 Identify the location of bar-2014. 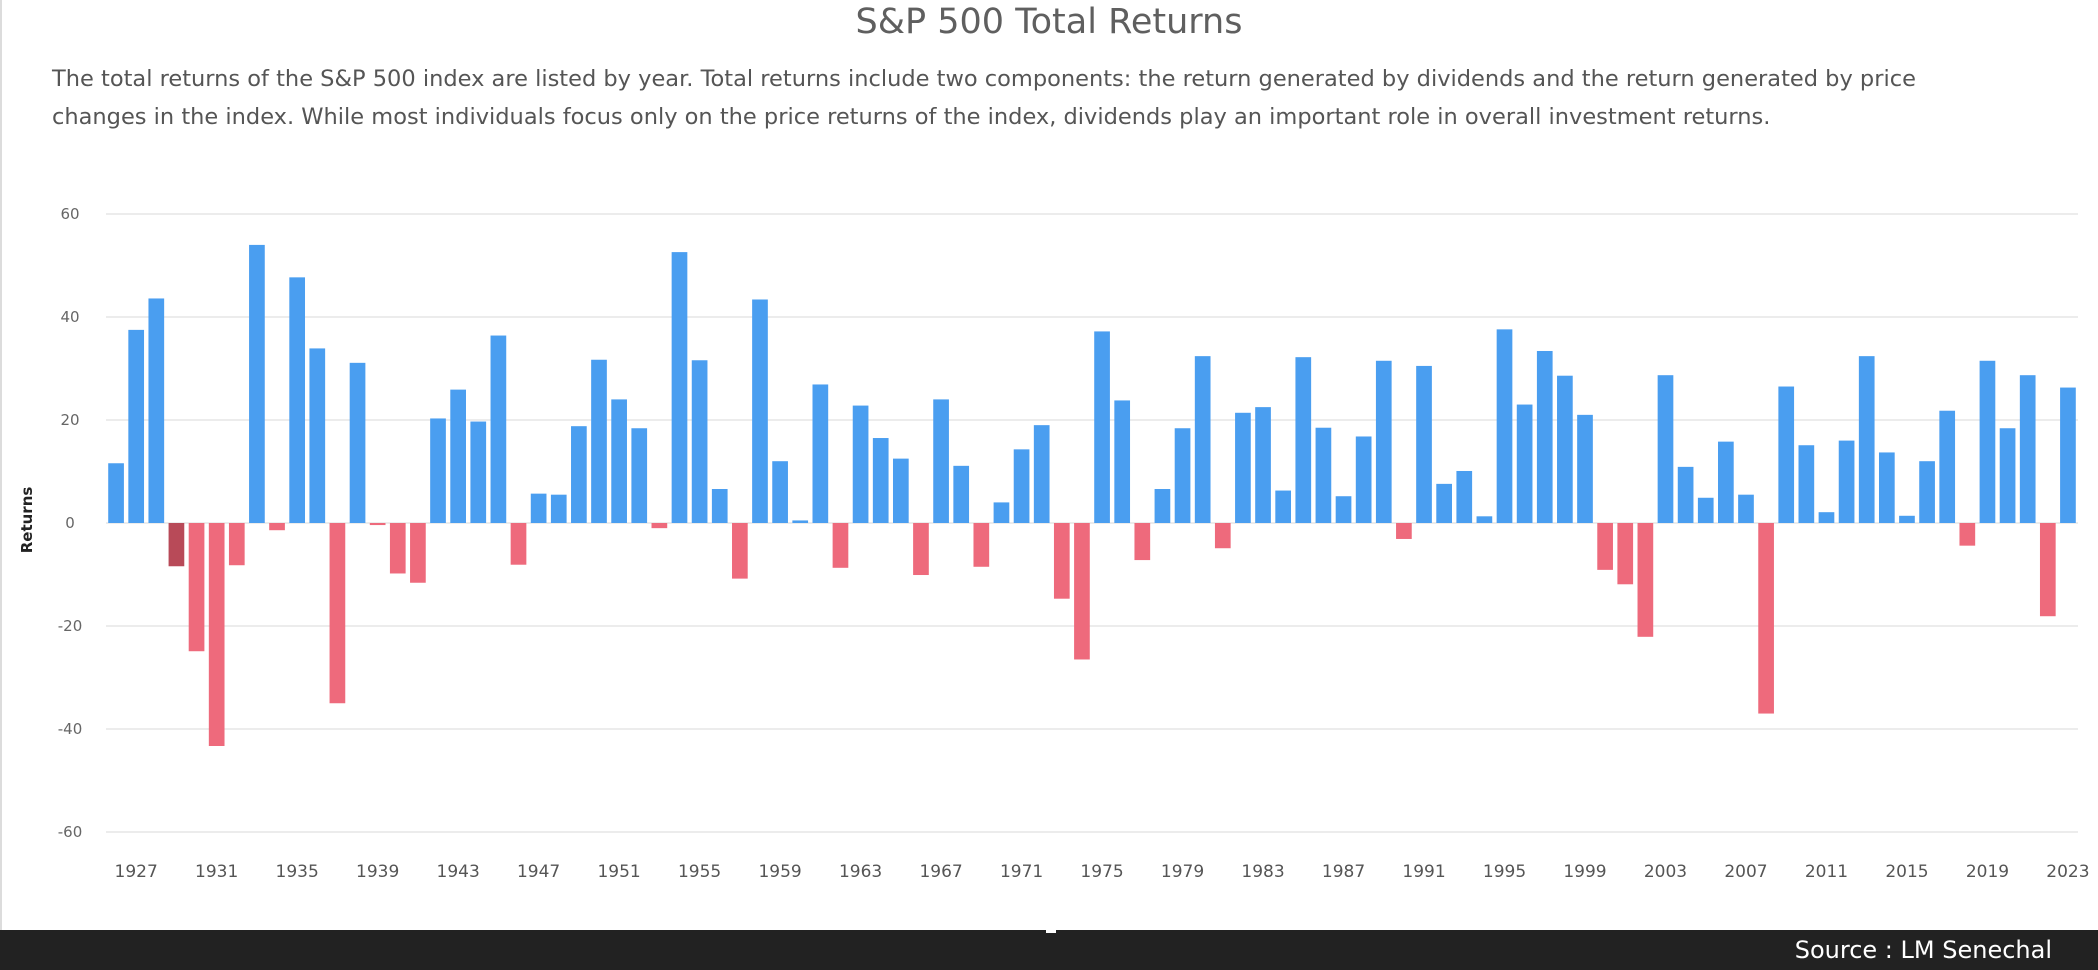
(1886, 487).